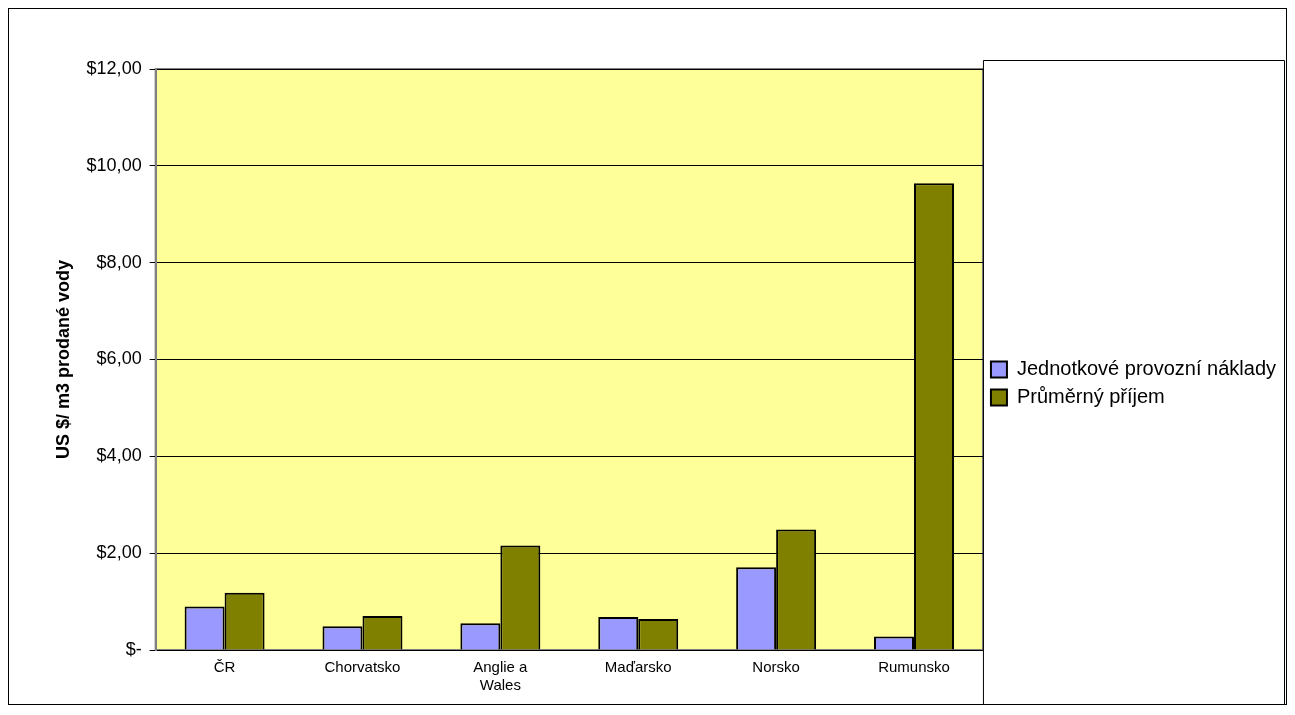 This screenshot has height=715, width=1295. Describe the element at coordinates (1146, 368) in the screenshot. I see `legend-label: Jednotkové provozní náklady` at that location.